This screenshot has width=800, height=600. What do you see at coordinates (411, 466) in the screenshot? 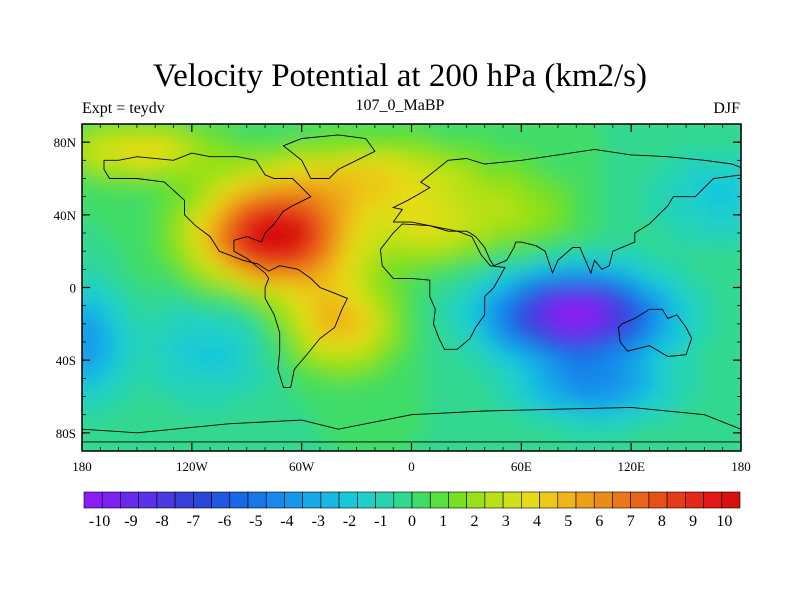
I see `x-tick-label: 0` at bounding box center [411, 466].